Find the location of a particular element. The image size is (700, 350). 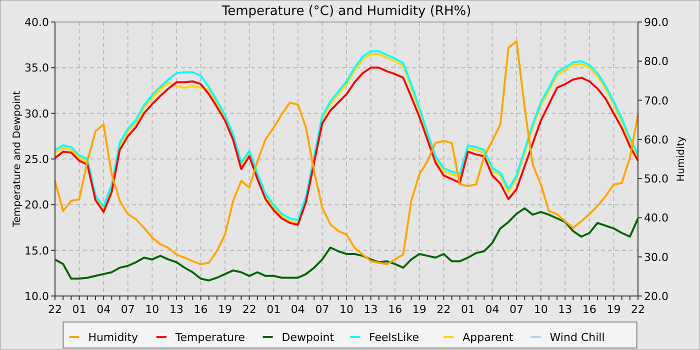

legend-label: FeelsLike is located at coordinates (394, 337).